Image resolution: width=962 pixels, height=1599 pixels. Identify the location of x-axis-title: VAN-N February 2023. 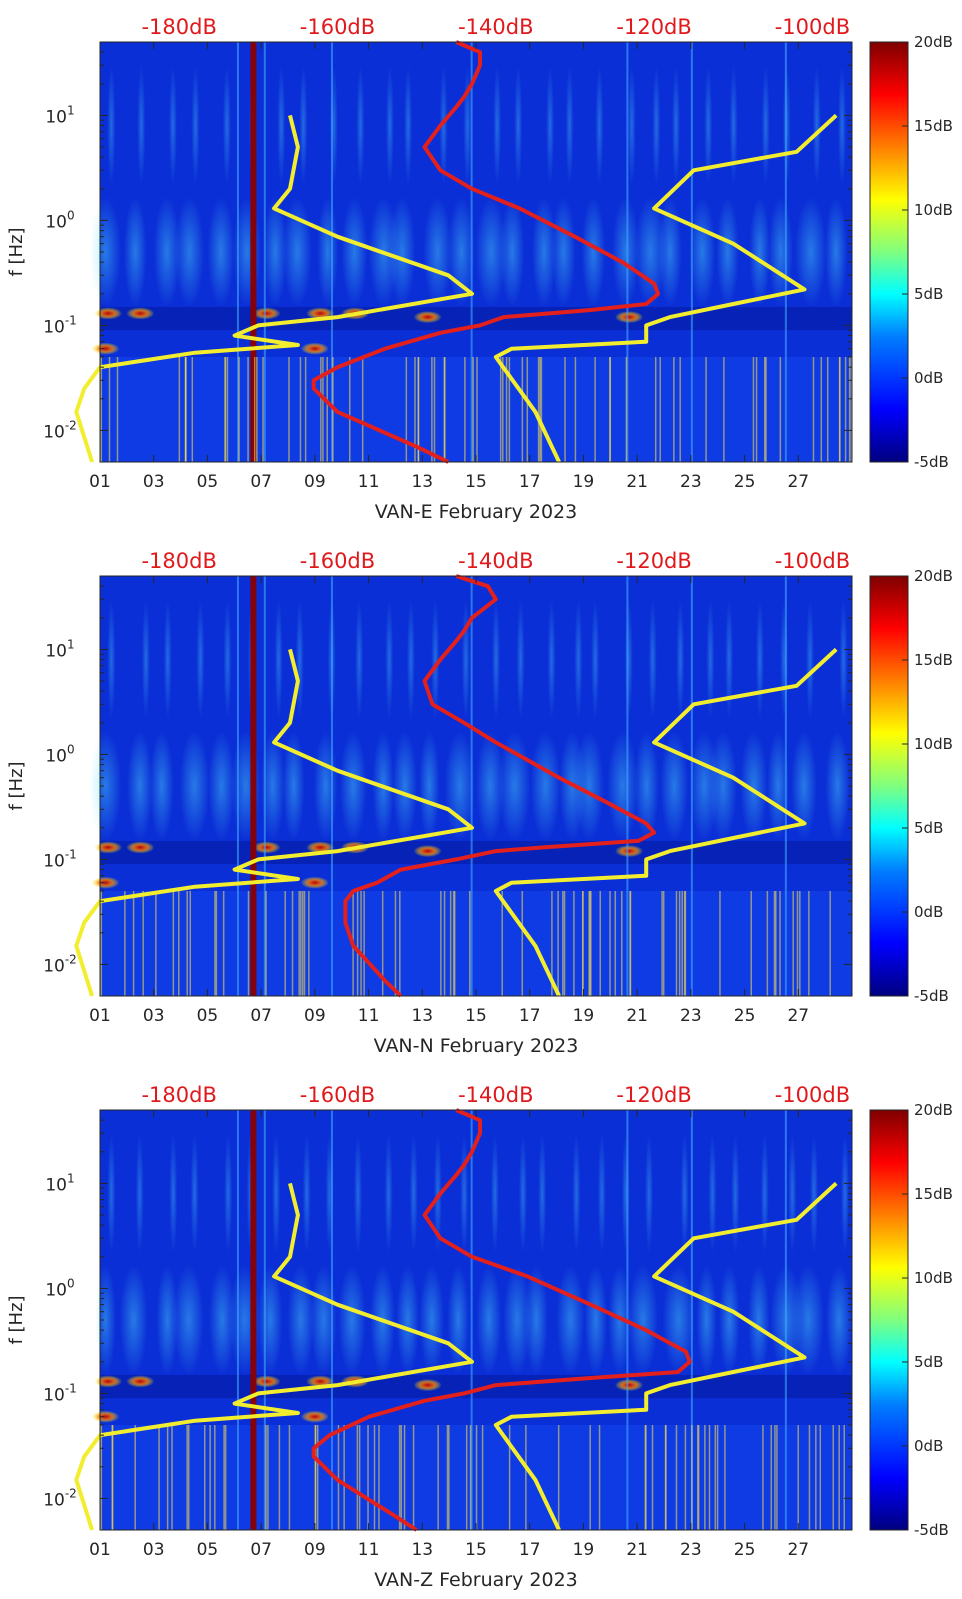
(476, 1046).